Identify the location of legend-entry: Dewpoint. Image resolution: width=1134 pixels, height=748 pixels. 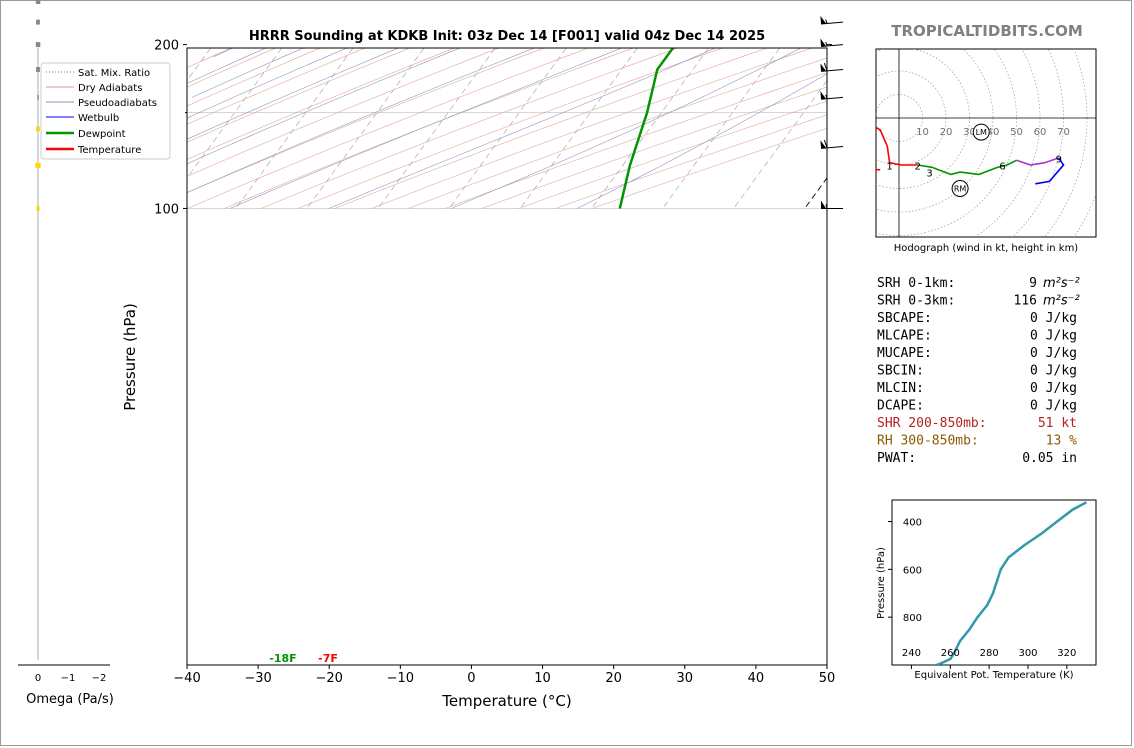
(102, 134).